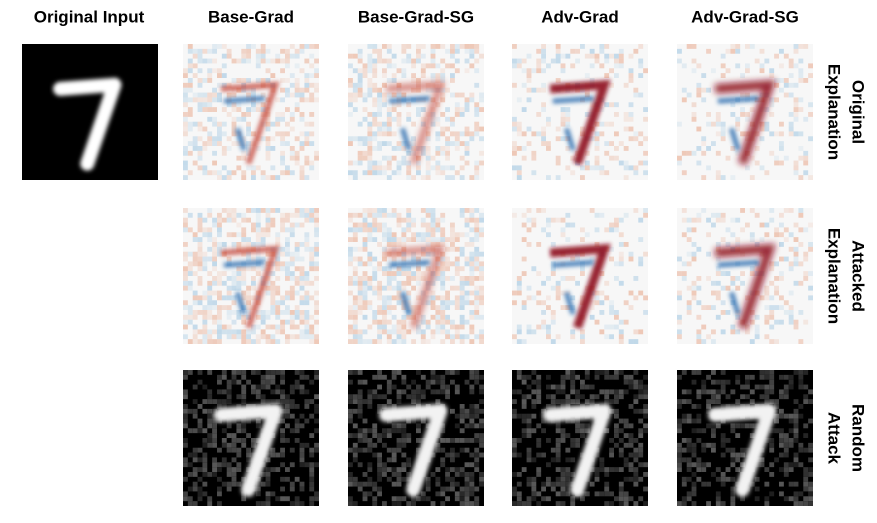  I want to click on explanation-map, so click(416, 276).